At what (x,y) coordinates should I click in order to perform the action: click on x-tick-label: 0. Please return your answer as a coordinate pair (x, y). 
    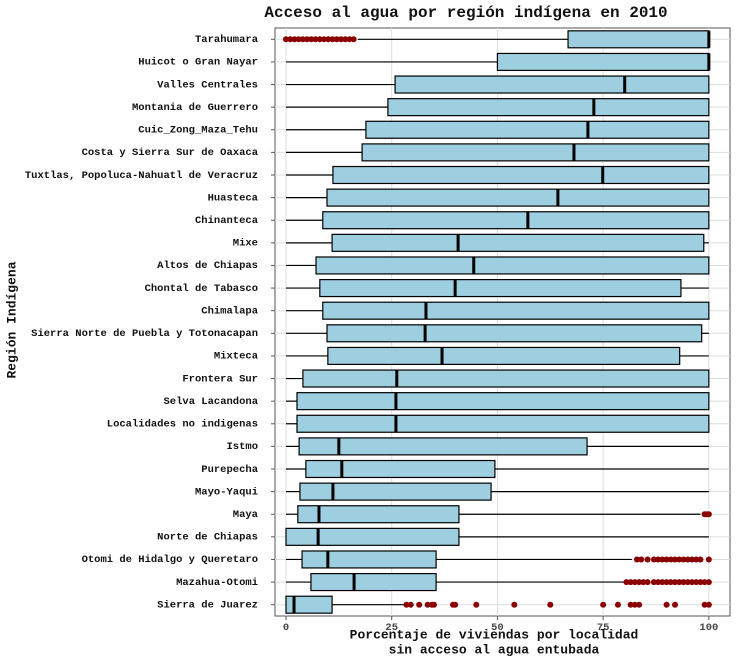
    Looking at the image, I should click on (286, 628).